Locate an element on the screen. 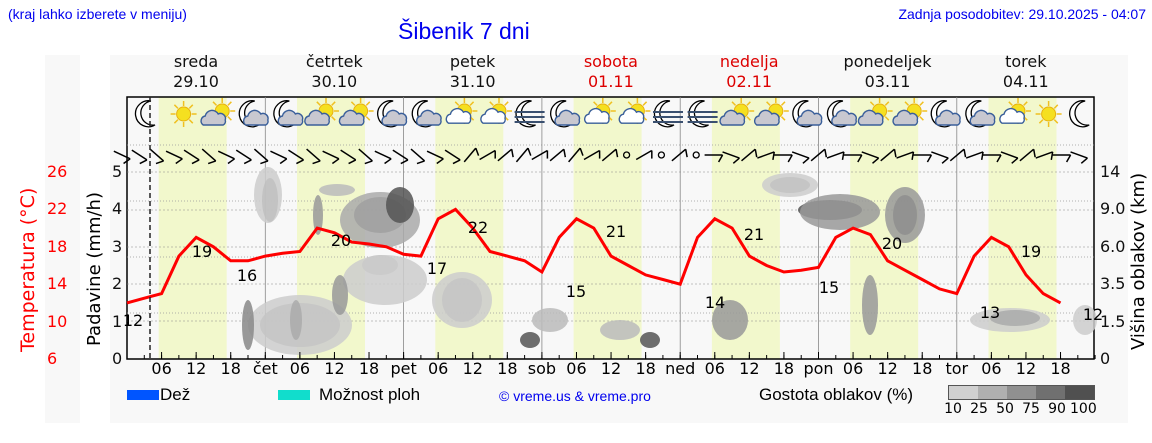 This screenshot has height=443, width=1152. last-updated: Zadnja posodobitev: 29.10.2025 - 04:07 is located at coordinates (1022, 14).